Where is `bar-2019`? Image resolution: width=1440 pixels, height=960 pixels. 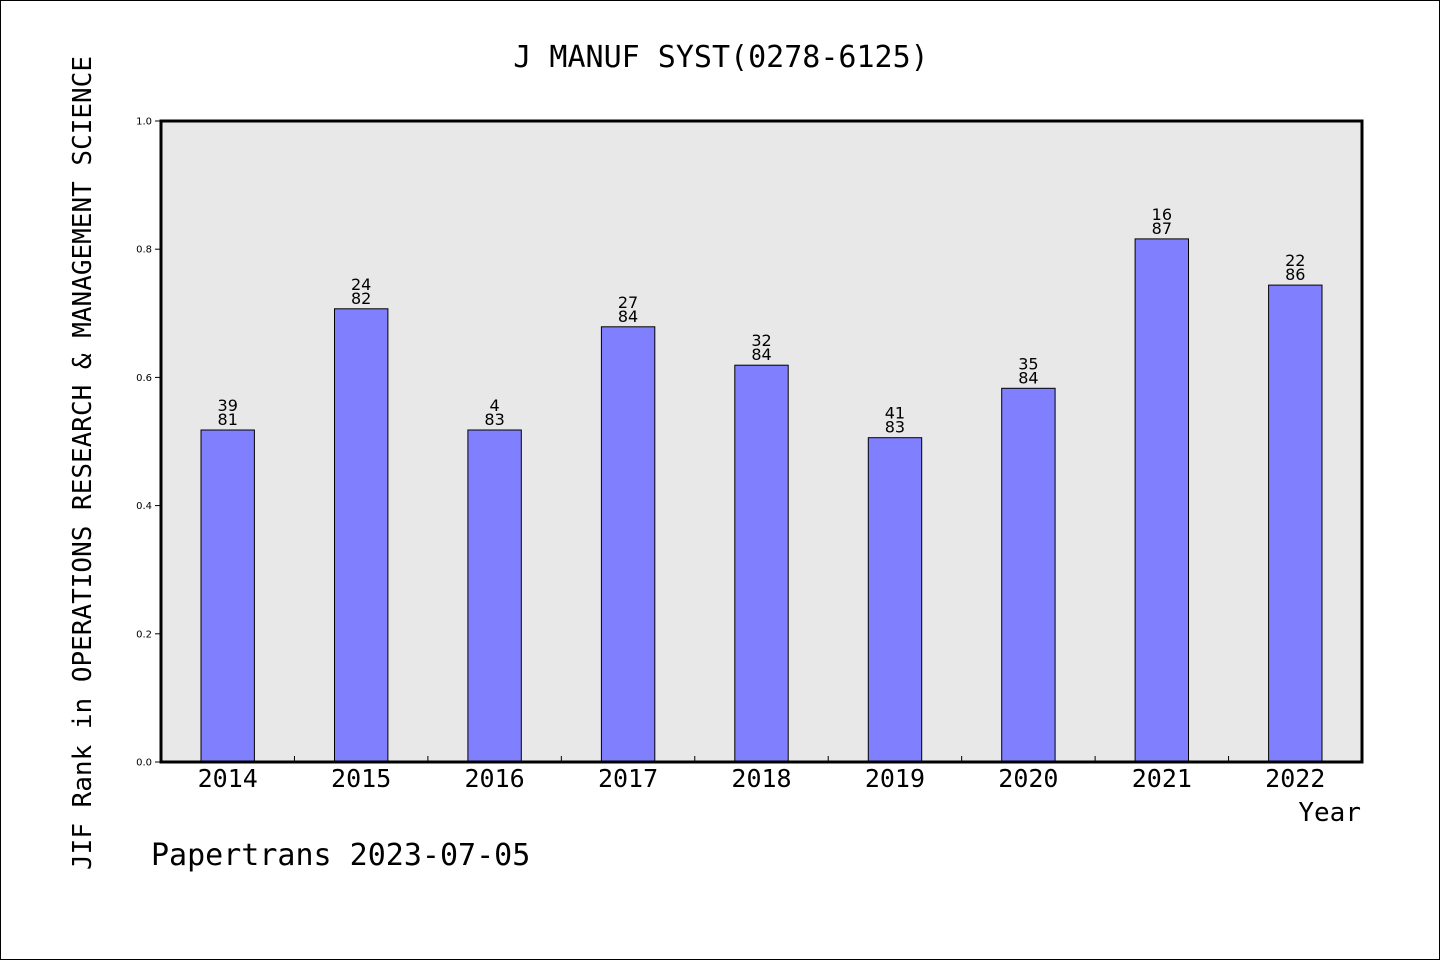
bar-2019 is located at coordinates (895, 600).